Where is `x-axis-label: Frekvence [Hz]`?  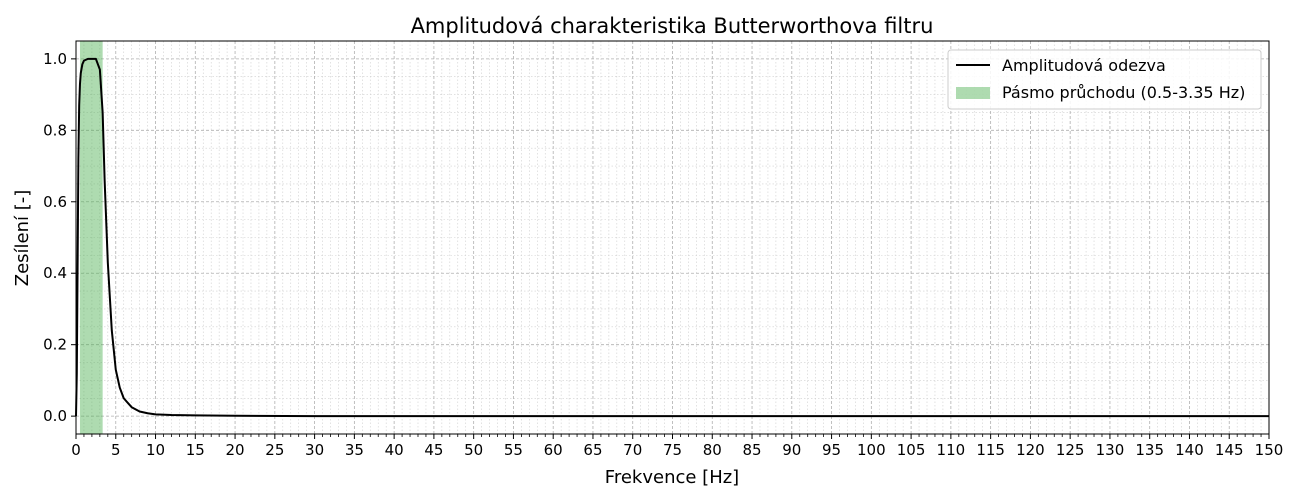 x-axis-label: Frekvence [Hz] is located at coordinates (672, 477).